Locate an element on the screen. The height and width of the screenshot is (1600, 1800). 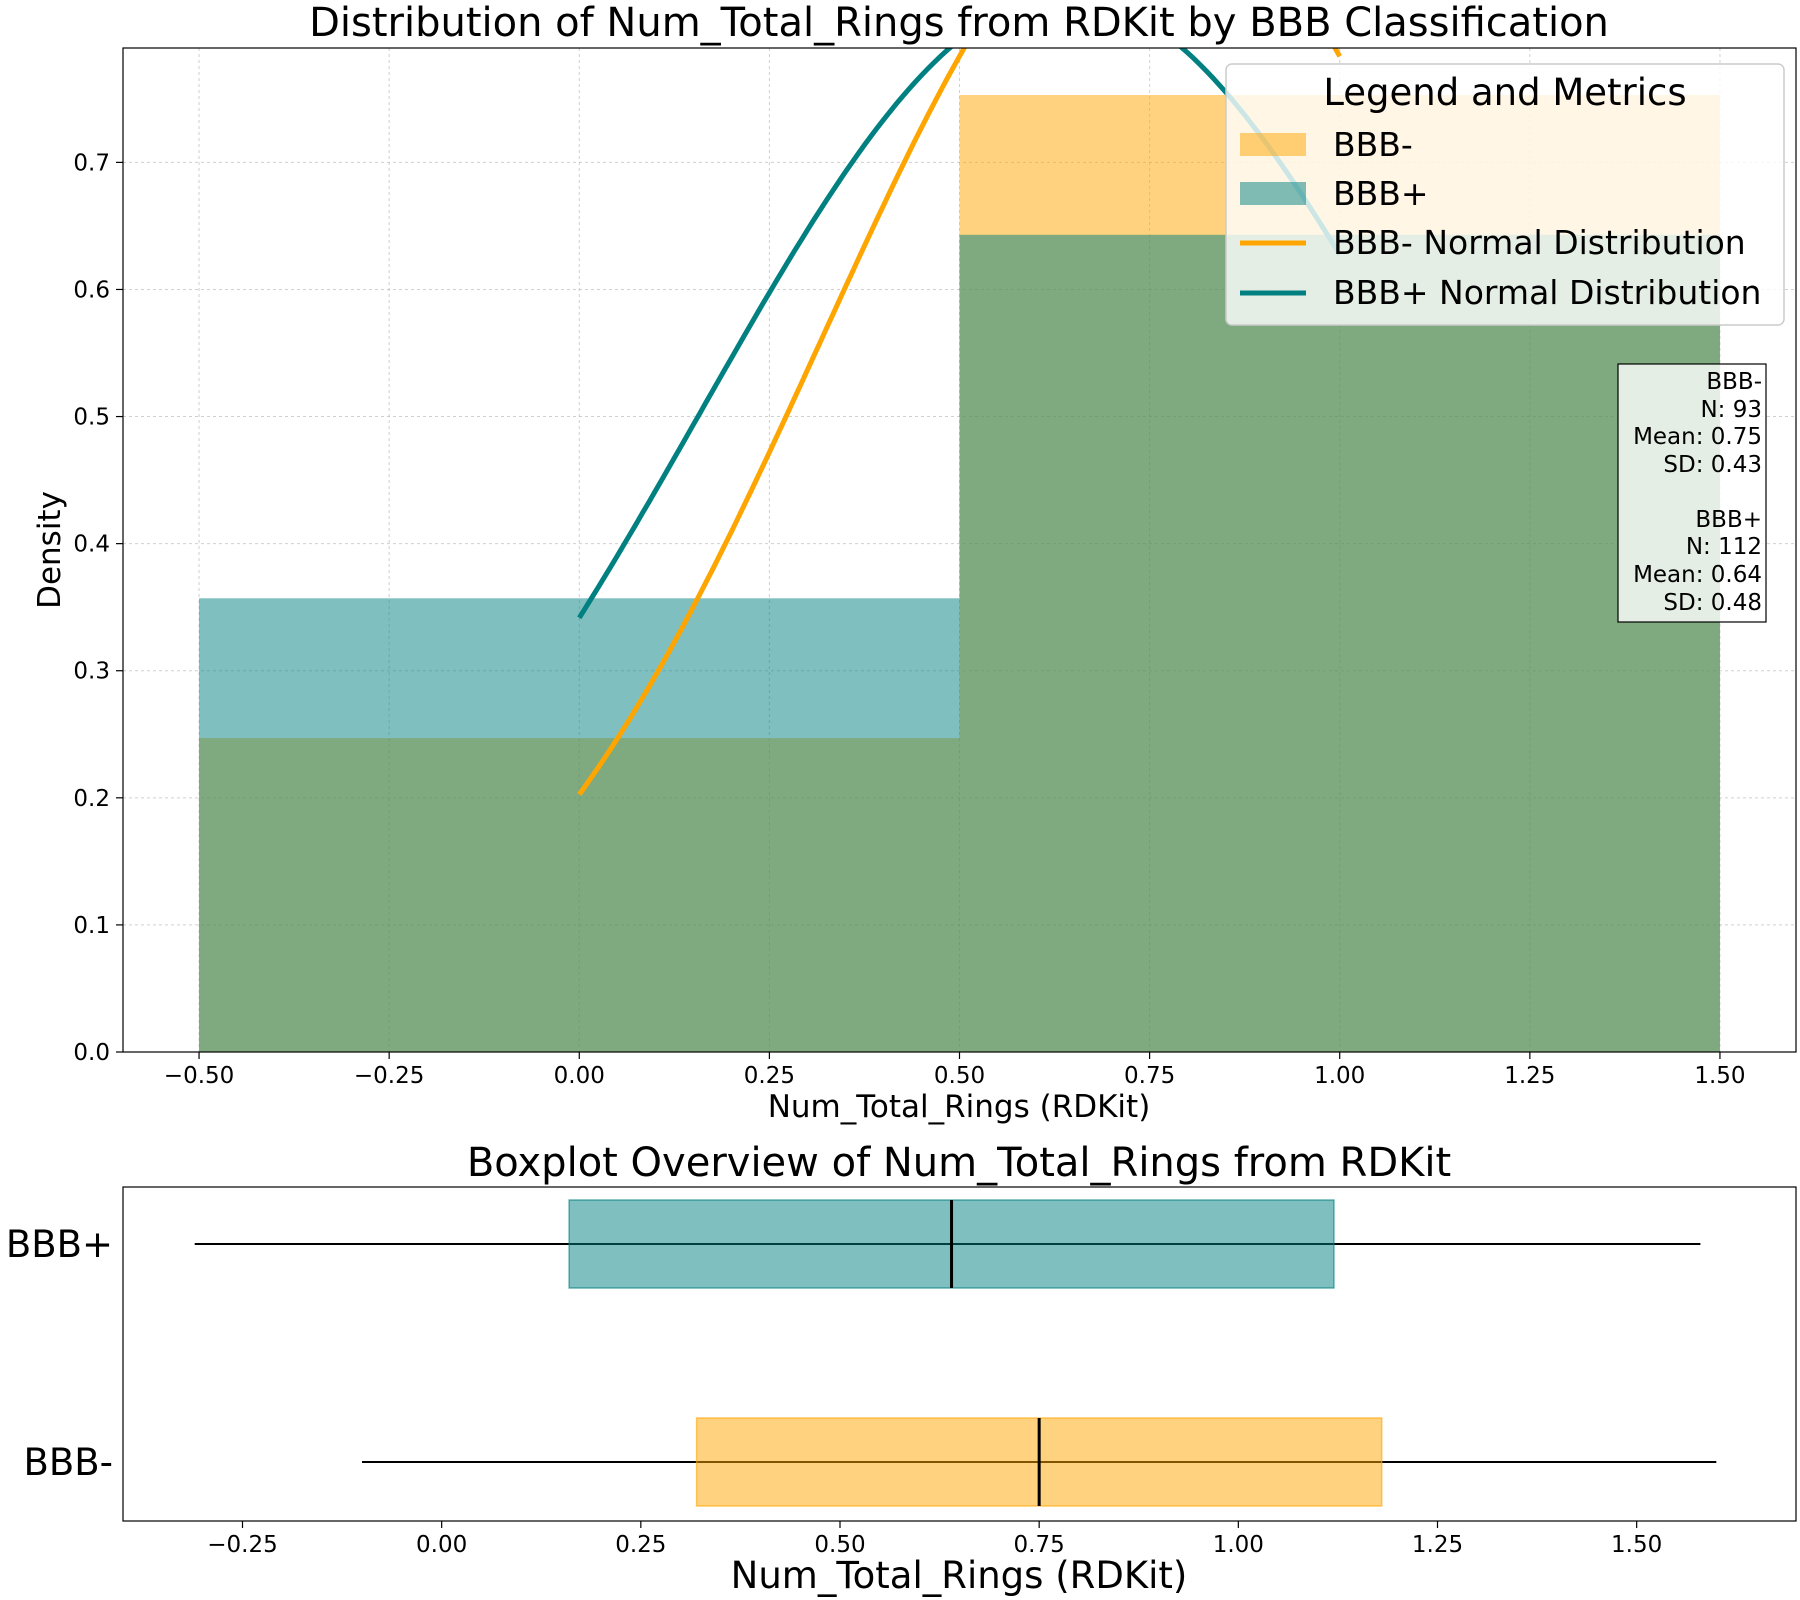
legend-label-bbb-plus: BBB+ is located at coordinates (1381, 193).